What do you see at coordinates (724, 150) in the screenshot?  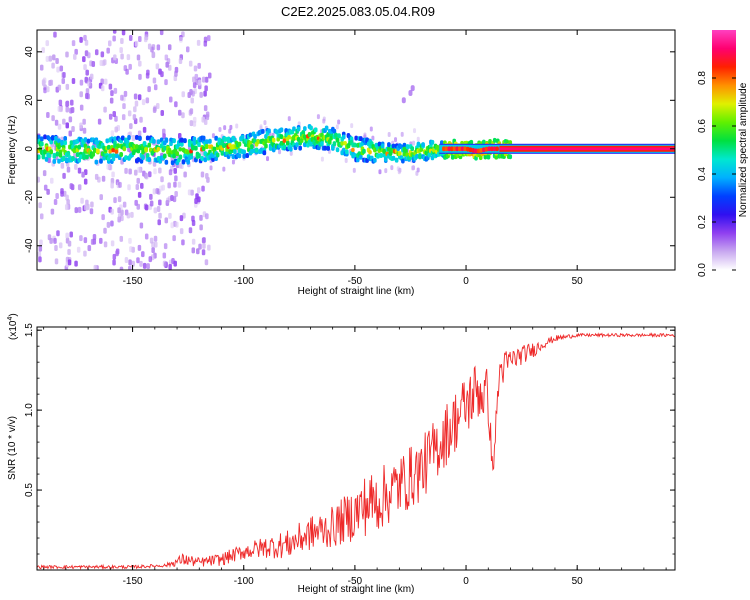 I see `colorbar-scale` at bounding box center [724, 150].